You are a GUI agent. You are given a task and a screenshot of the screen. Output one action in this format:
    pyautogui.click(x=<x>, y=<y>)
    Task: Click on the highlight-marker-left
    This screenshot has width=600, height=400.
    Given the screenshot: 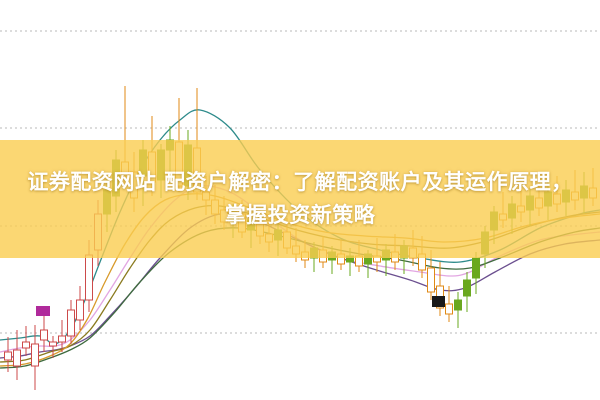 What is the action you would take?
    pyautogui.click(x=43, y=311)
    